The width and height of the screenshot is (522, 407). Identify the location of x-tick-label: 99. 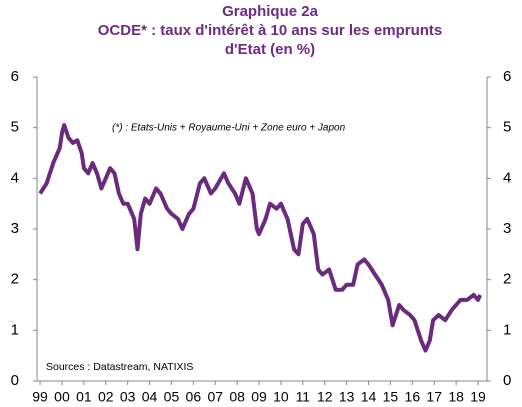
(40, 397).